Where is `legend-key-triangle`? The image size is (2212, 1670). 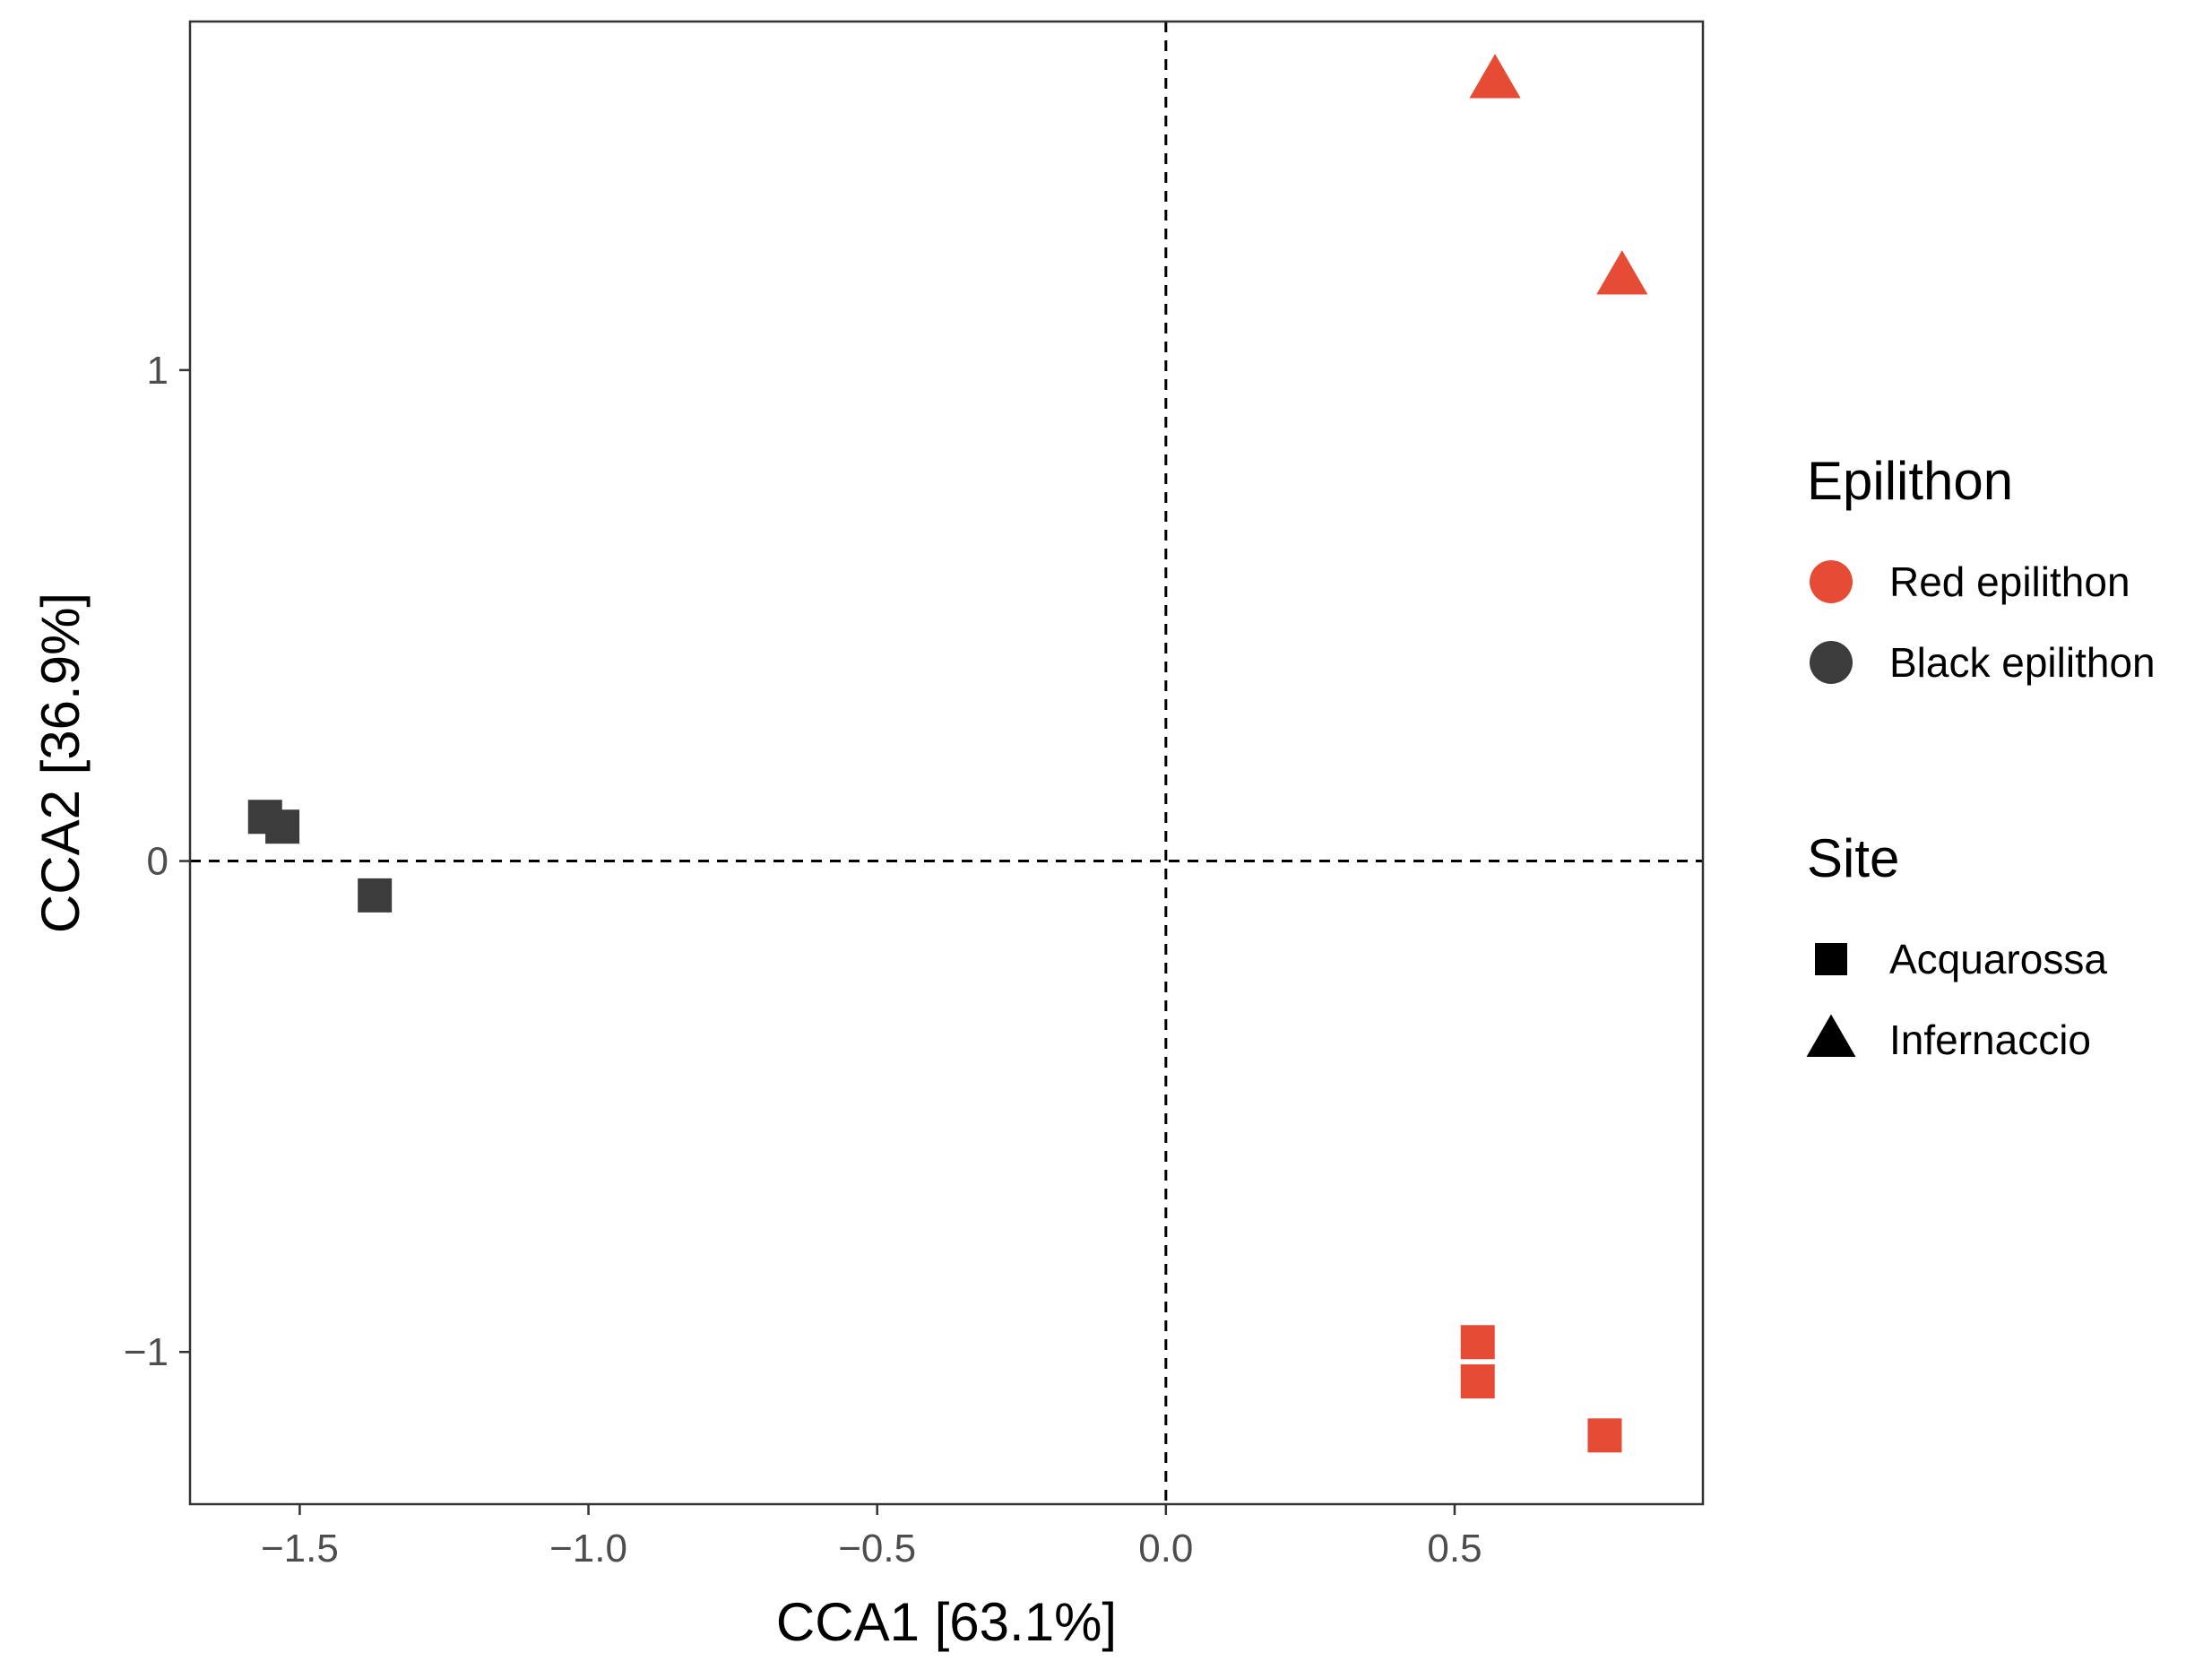
legend-key-triangle is located at coordinates (1831, 1035).